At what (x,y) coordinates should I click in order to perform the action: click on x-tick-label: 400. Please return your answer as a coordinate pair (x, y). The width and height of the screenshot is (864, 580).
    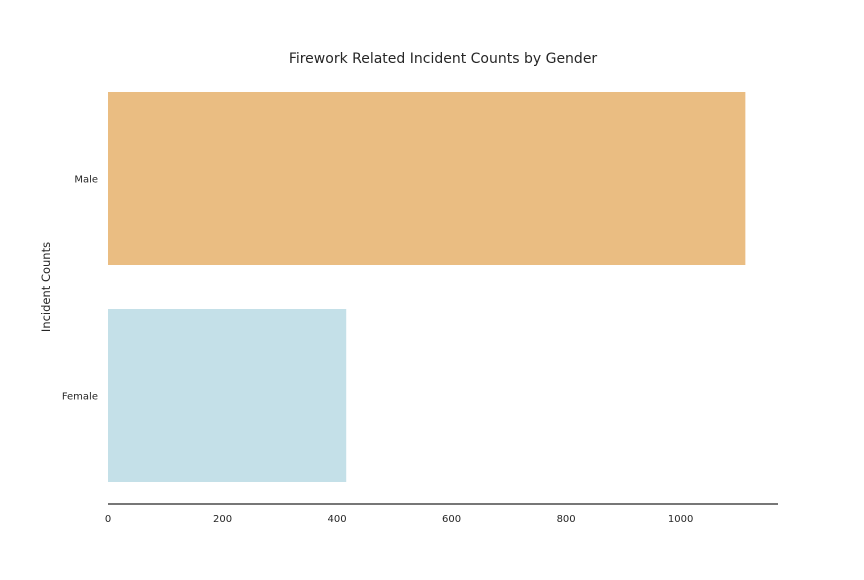
    Looking at the image, I should click on (337, 519).